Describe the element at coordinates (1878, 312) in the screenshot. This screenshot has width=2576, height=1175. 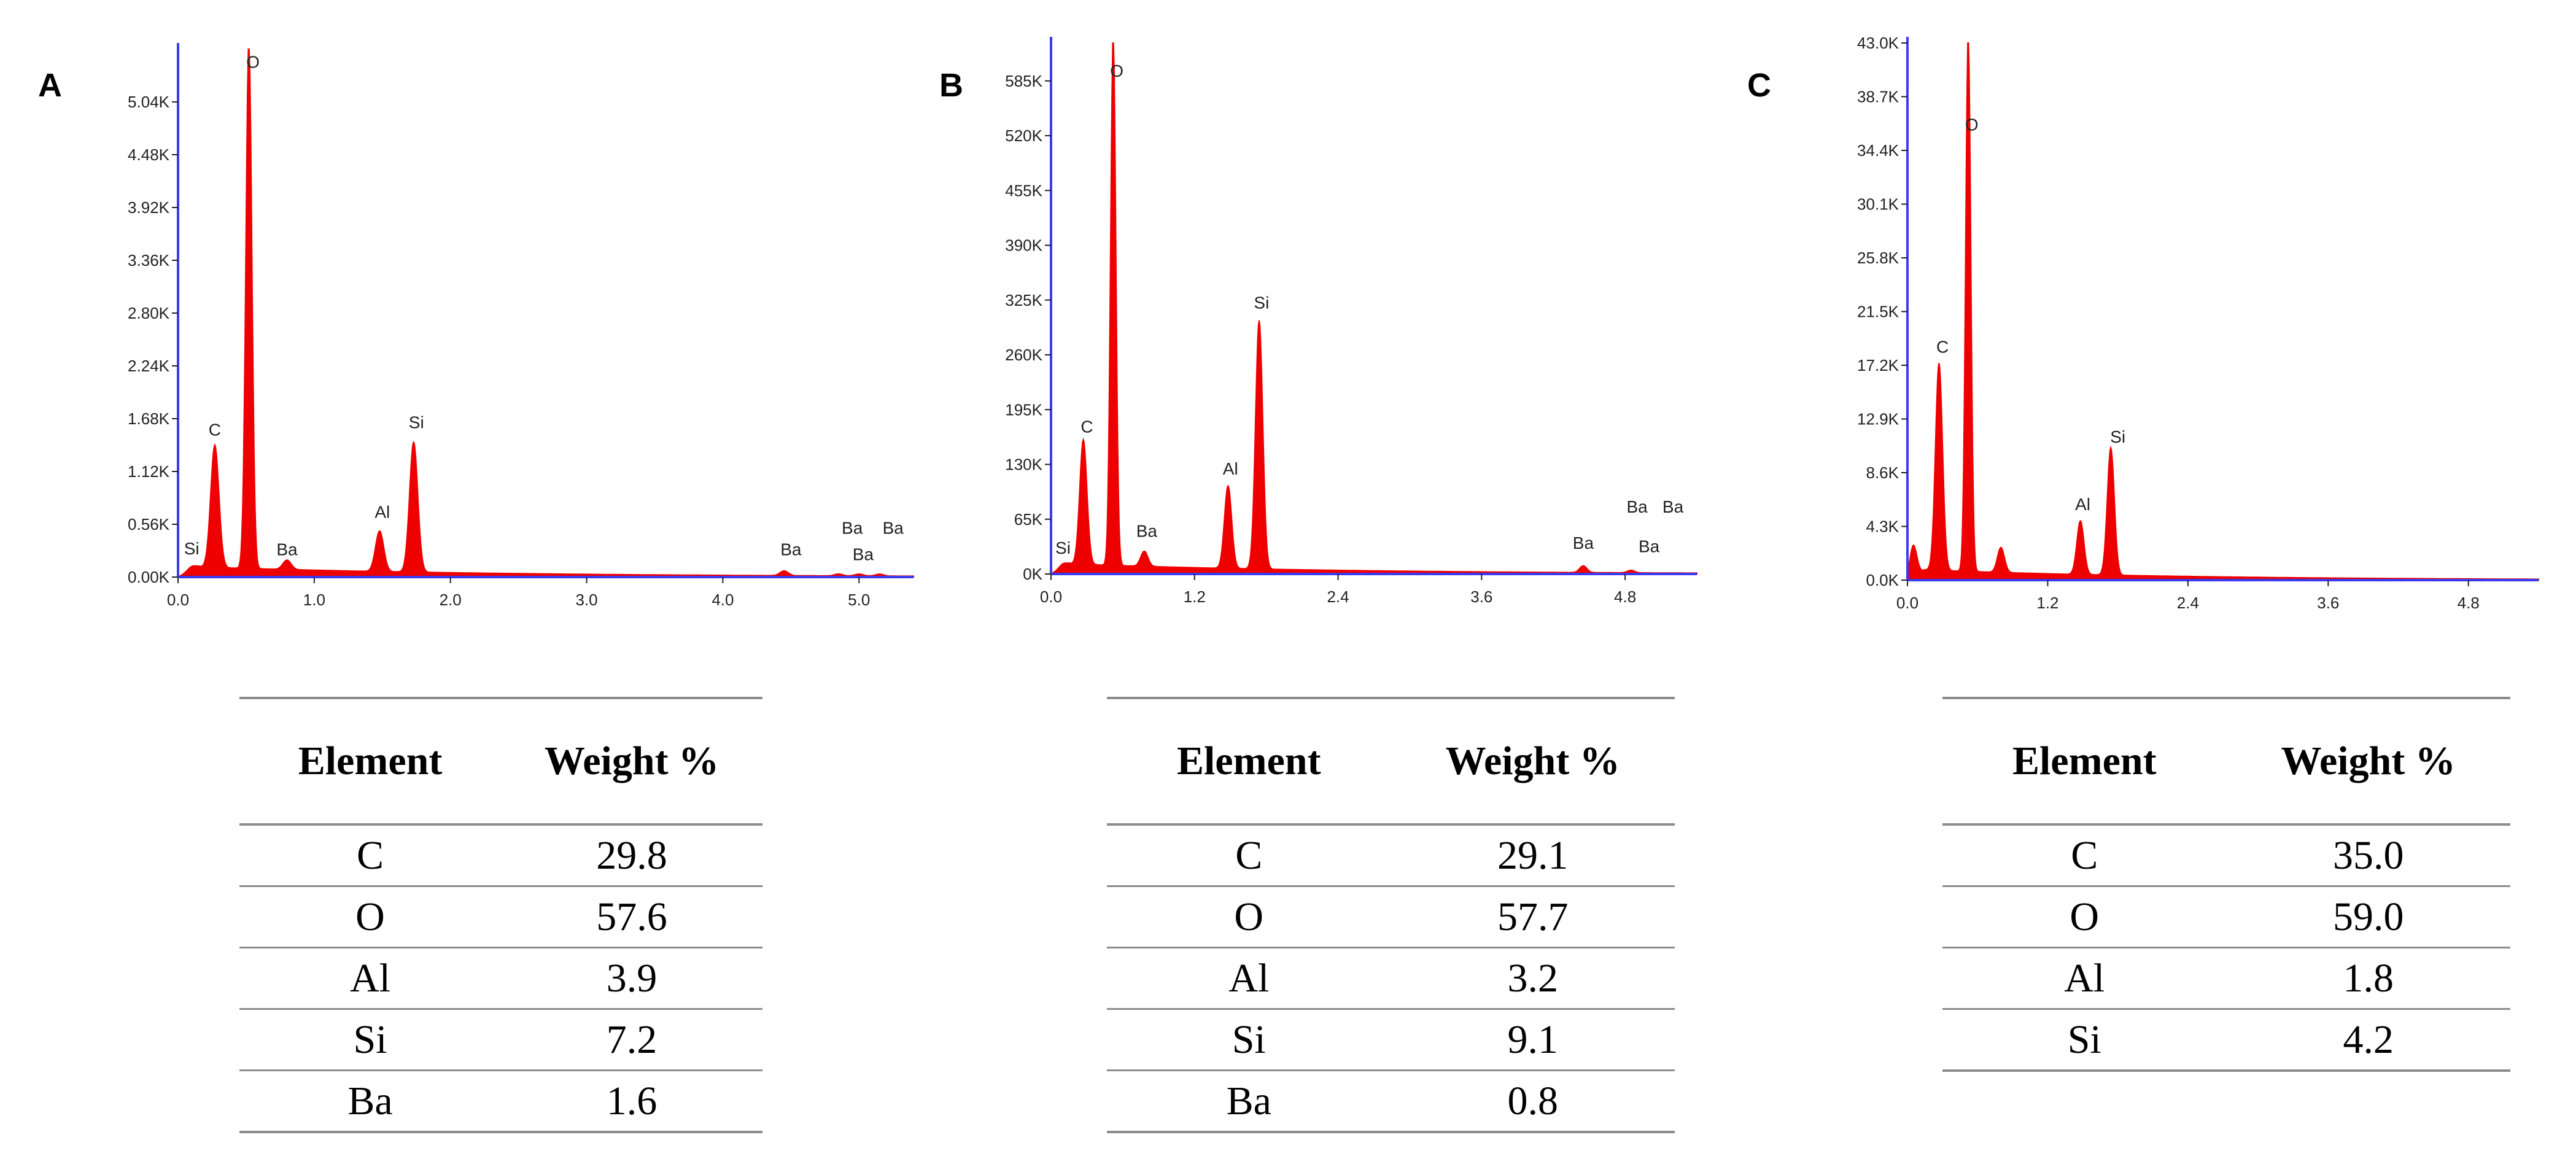
I see `y-tick-label: 21.5K` at that location.